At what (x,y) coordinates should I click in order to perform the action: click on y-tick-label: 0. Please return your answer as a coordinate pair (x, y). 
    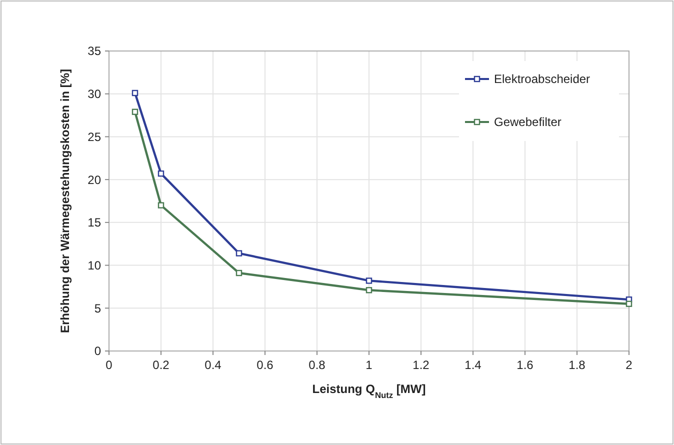
    Looking at the image, I should click on (98, 351).